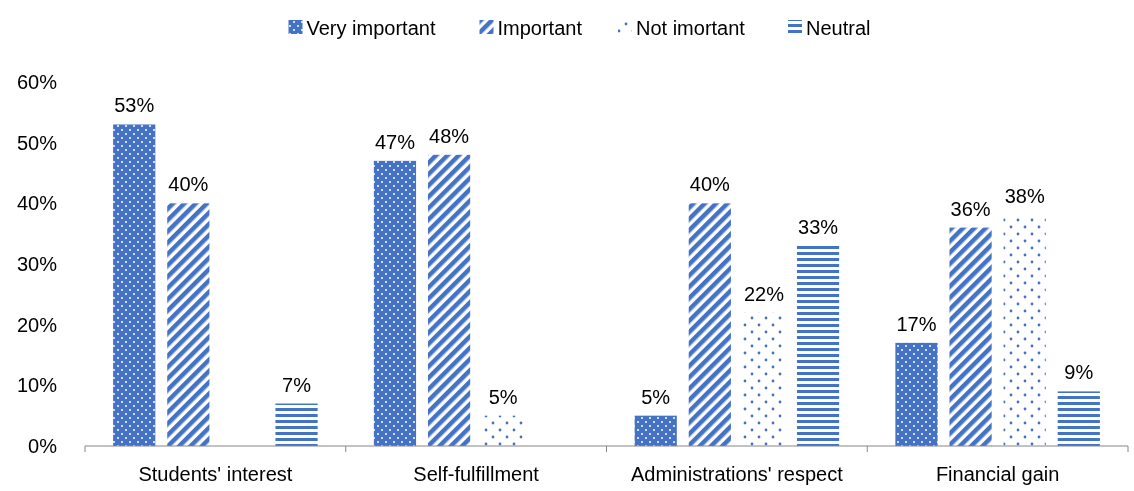 The image size is (1134, 491). Describe the element at coordinates (449, 135) in the screenshot. I see `data-label: 48%` at that location.